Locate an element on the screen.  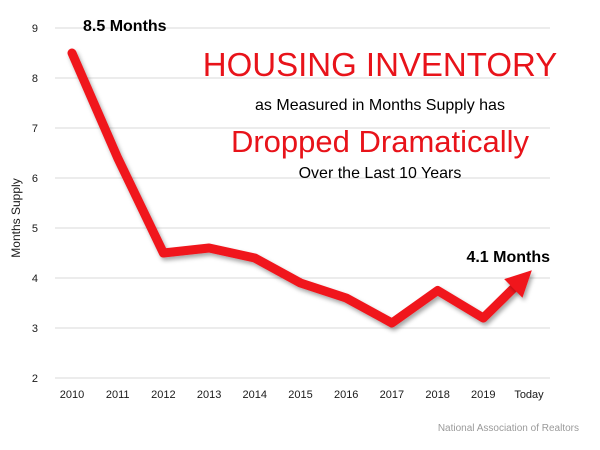
x-tick-label-2018: 2018 is located at coordinates (437, 395).